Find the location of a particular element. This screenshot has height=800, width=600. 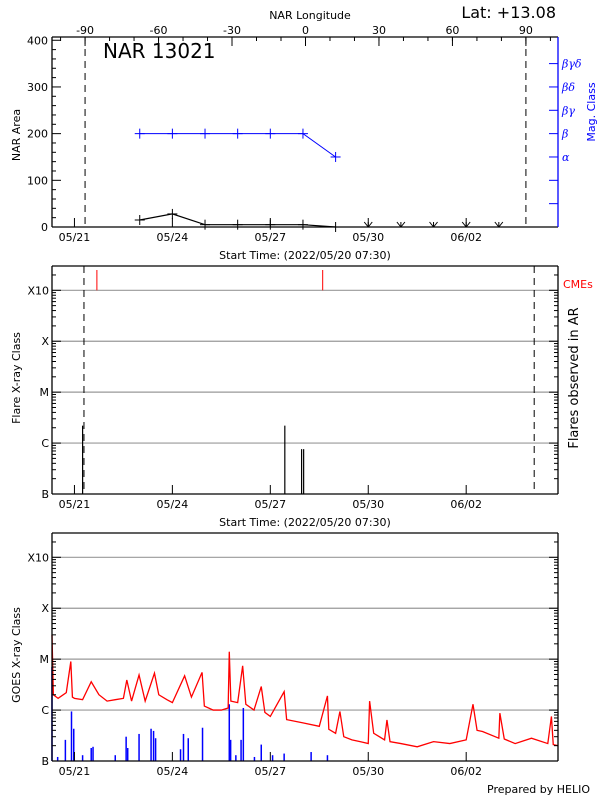

lon-tick-label: 60 is located at coordinates (452, 30).